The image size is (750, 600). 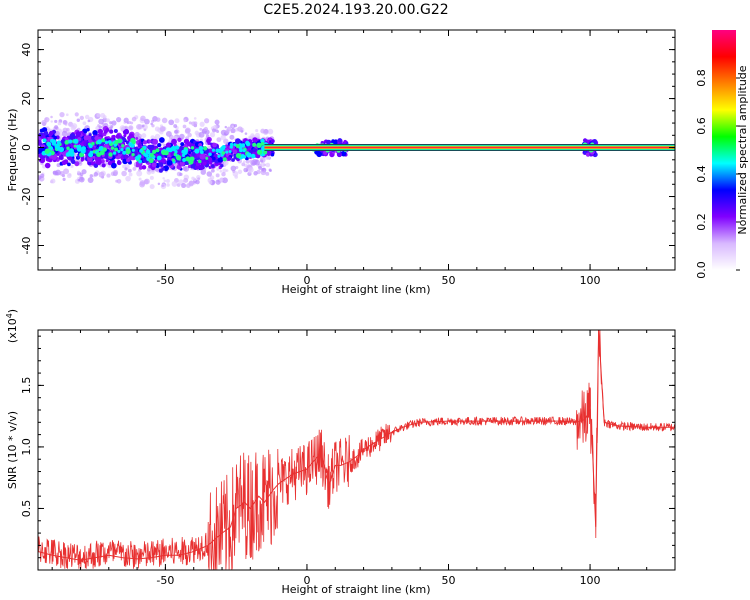 What do you see at coordinates (26, 447) in the screenshot?
I see `y-tick-label: 1.0` at bounding box center [26, 447].